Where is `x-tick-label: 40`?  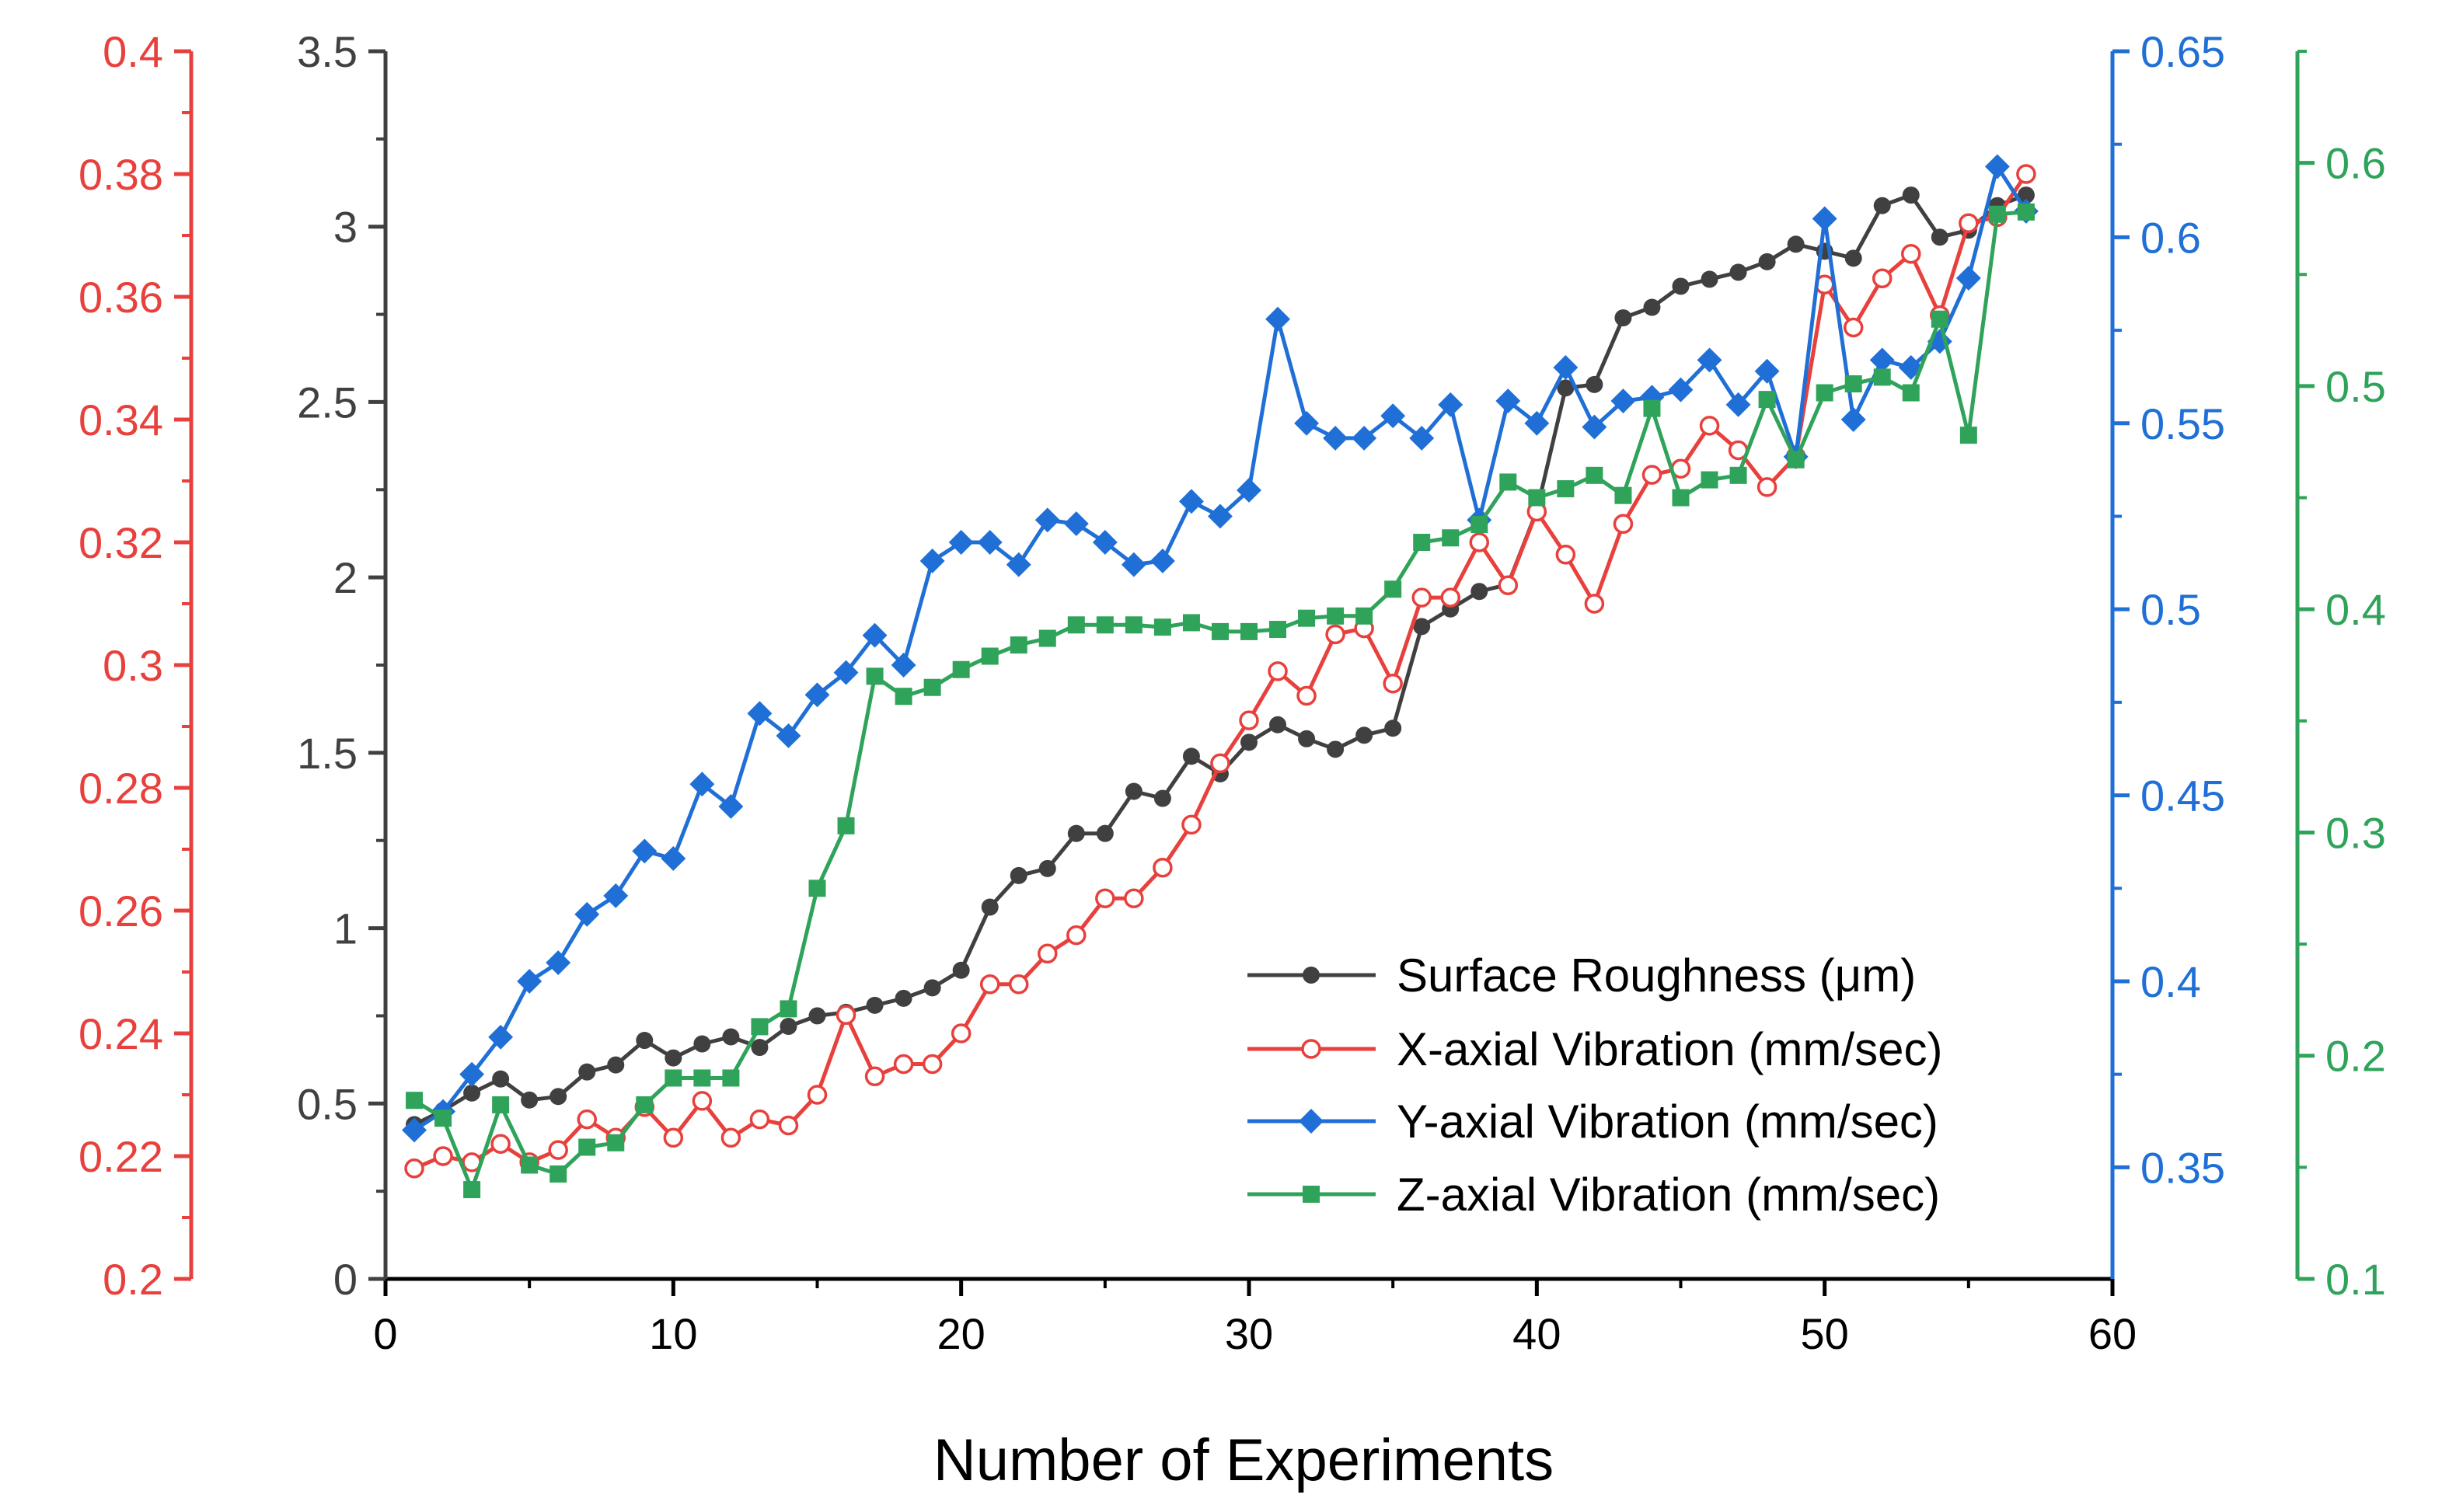
x-tick-label: 40 is located at coordinates (1536, 1333).